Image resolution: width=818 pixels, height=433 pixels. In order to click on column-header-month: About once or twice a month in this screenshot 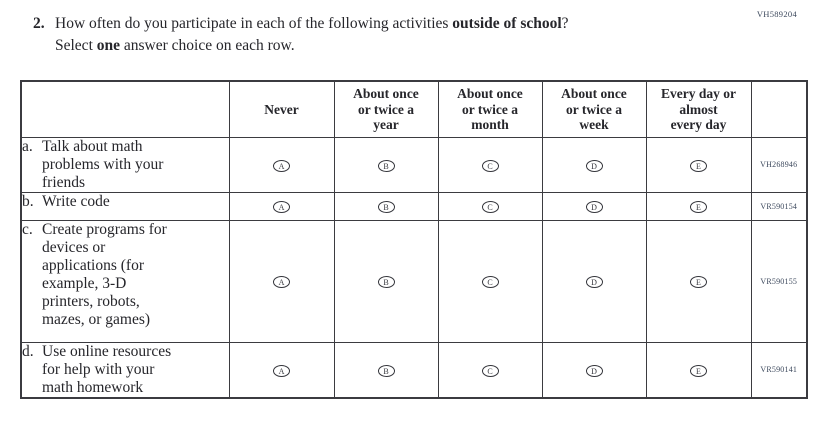, I will do `click(490, 109)`.